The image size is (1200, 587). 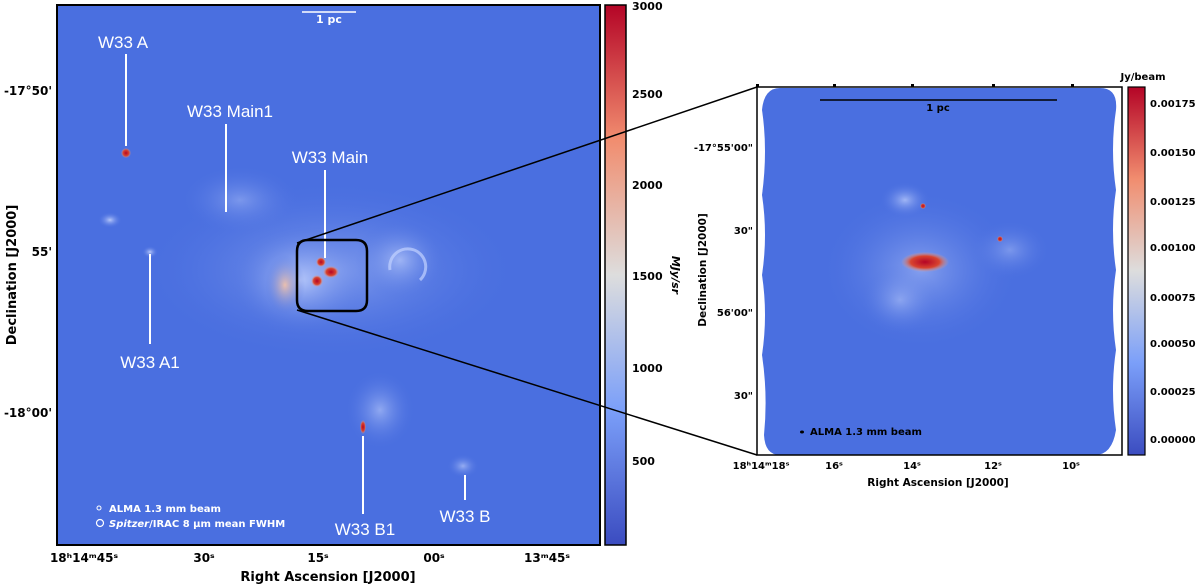 What do you see at coordinates (330, 157) in the screenshot?
I see `label-w33-main: W33 Main` at bounding box center [330, 157].